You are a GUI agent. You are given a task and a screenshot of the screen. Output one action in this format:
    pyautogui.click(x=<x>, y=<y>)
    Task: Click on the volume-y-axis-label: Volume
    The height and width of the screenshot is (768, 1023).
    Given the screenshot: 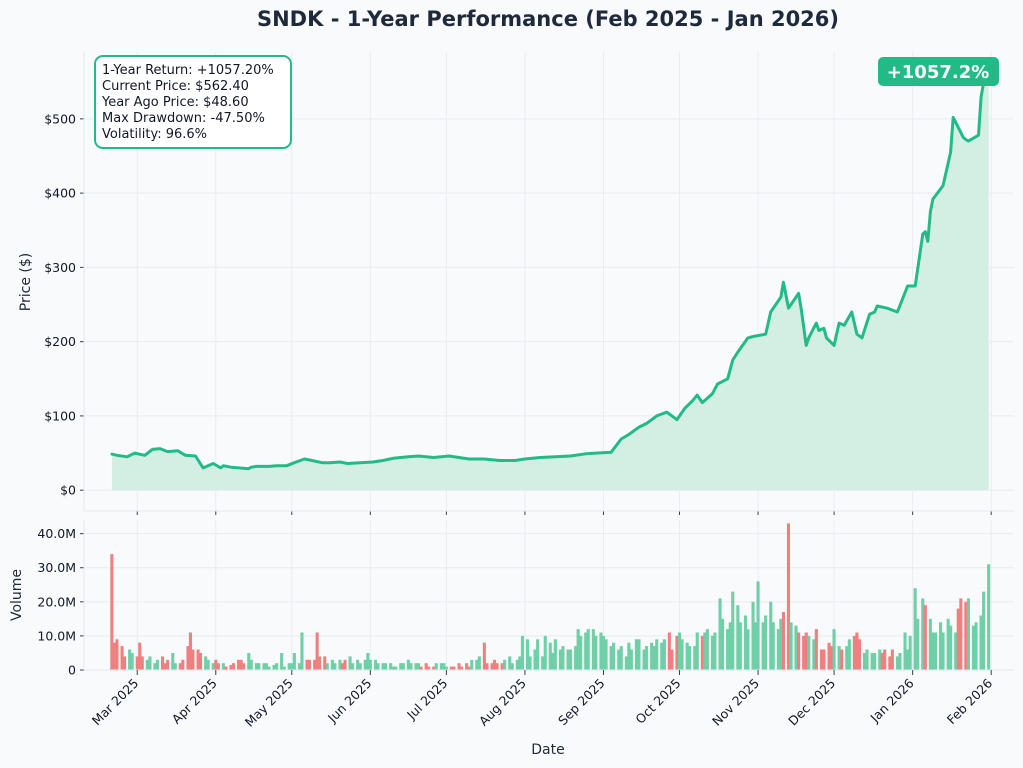 What is the action you would take?
    pyautogui.click(x=17, y=595)
    